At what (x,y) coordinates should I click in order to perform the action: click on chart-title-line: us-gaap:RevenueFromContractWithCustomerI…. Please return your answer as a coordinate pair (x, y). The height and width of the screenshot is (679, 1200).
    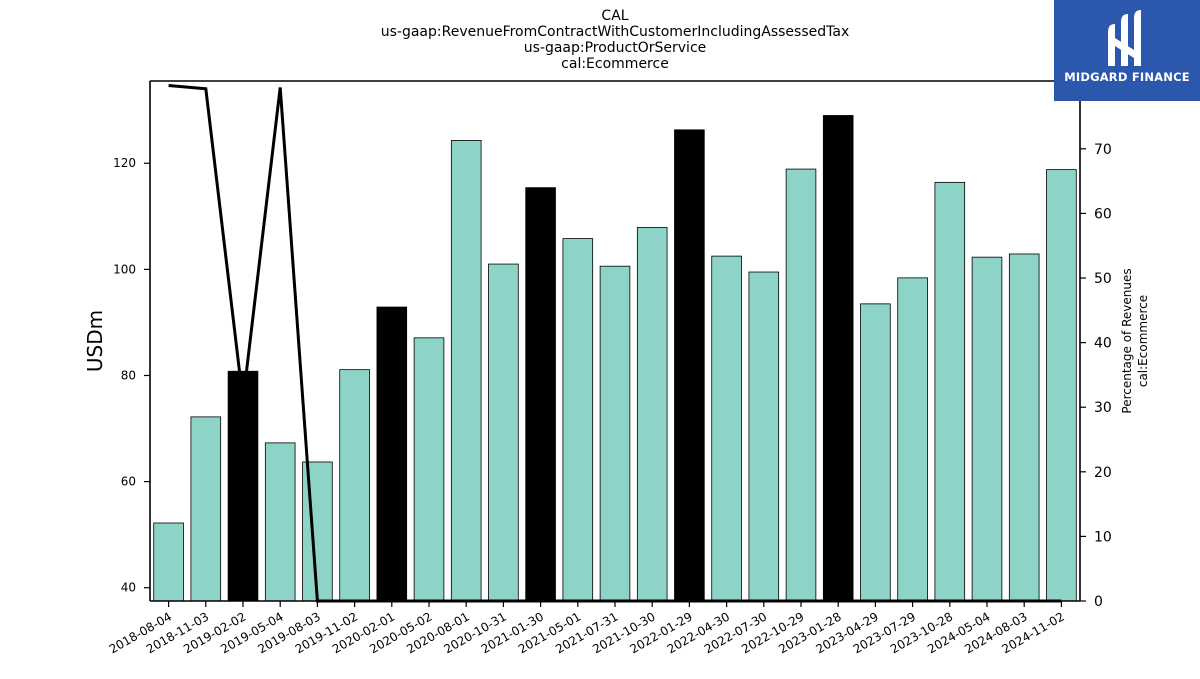
    Looking at the image, I should click on (615, 32).